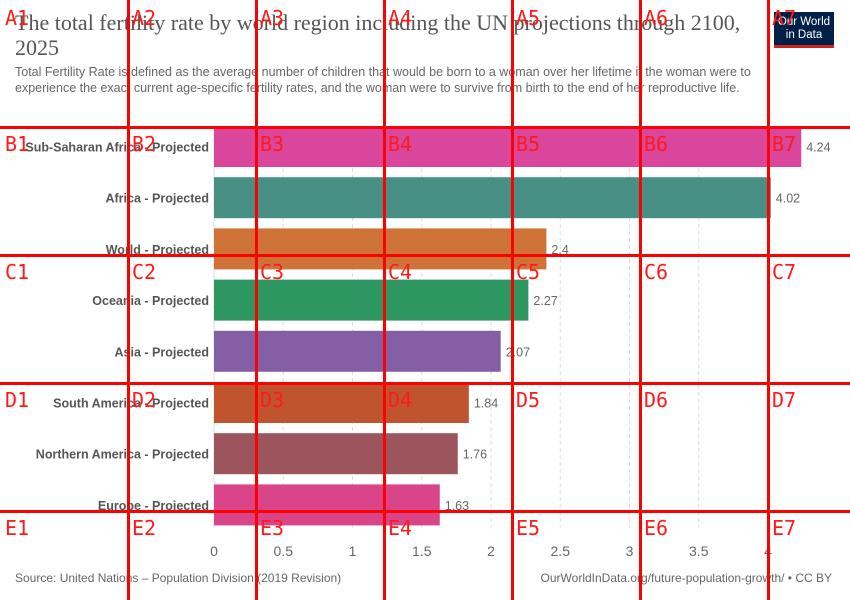 Image resolution: width=850 pixels, height=600 pixels. I want to click on grid-cell-label: E2, so click(144, 528).